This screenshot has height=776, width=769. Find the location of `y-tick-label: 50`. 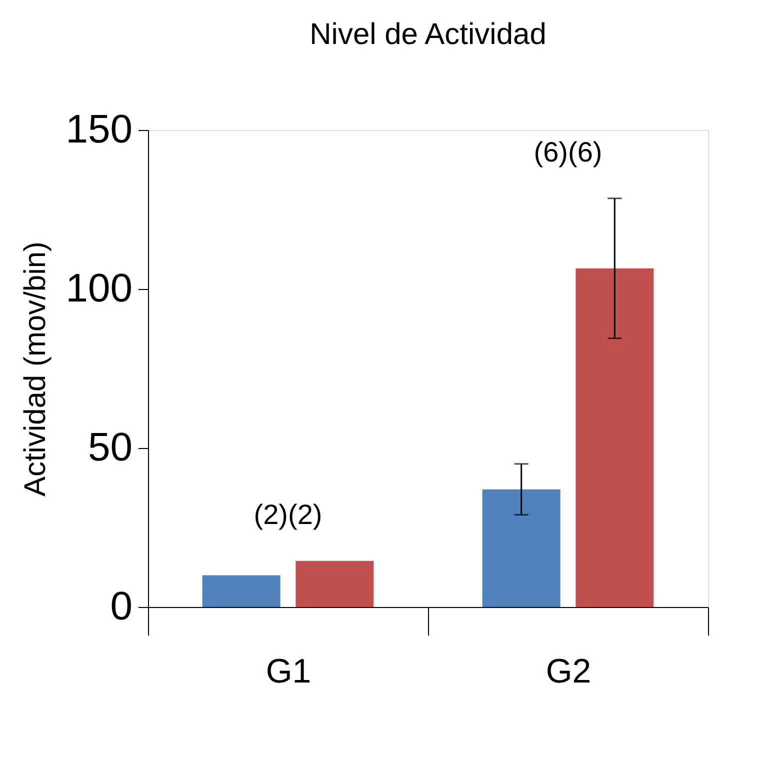

y-tick-label: 50 is located at coordinates (110, 448).